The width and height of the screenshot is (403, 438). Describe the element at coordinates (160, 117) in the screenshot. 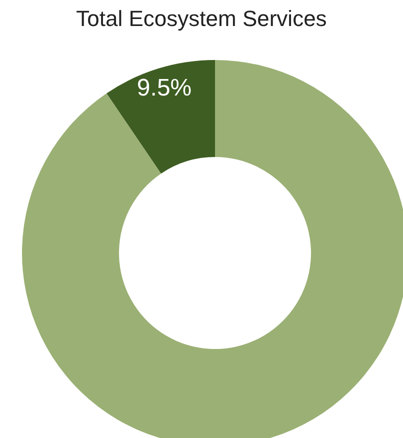

I see `donut-slice` at that location.